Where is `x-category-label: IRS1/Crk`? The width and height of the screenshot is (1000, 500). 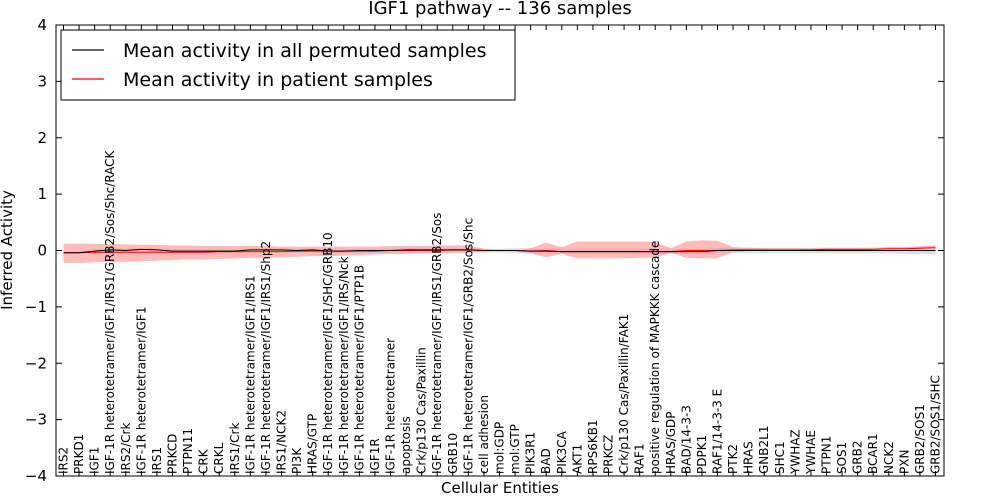 x-category-label: IRS1/Crk is located at coordinates (235, 448).